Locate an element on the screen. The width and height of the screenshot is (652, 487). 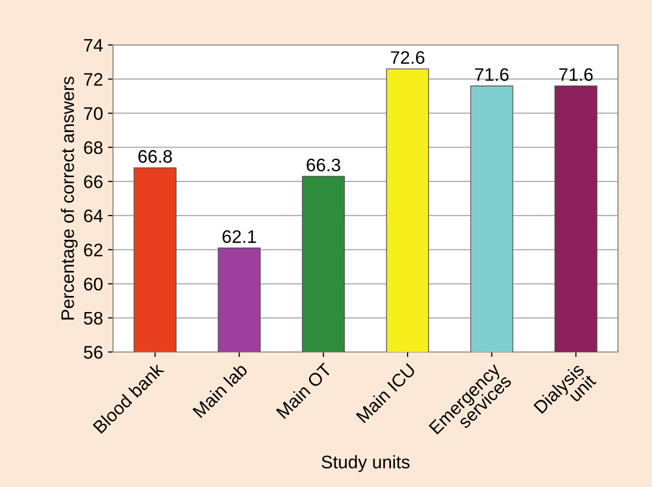
y-axis-title: Percentage of correct answers is located at coordinates (69, 198).